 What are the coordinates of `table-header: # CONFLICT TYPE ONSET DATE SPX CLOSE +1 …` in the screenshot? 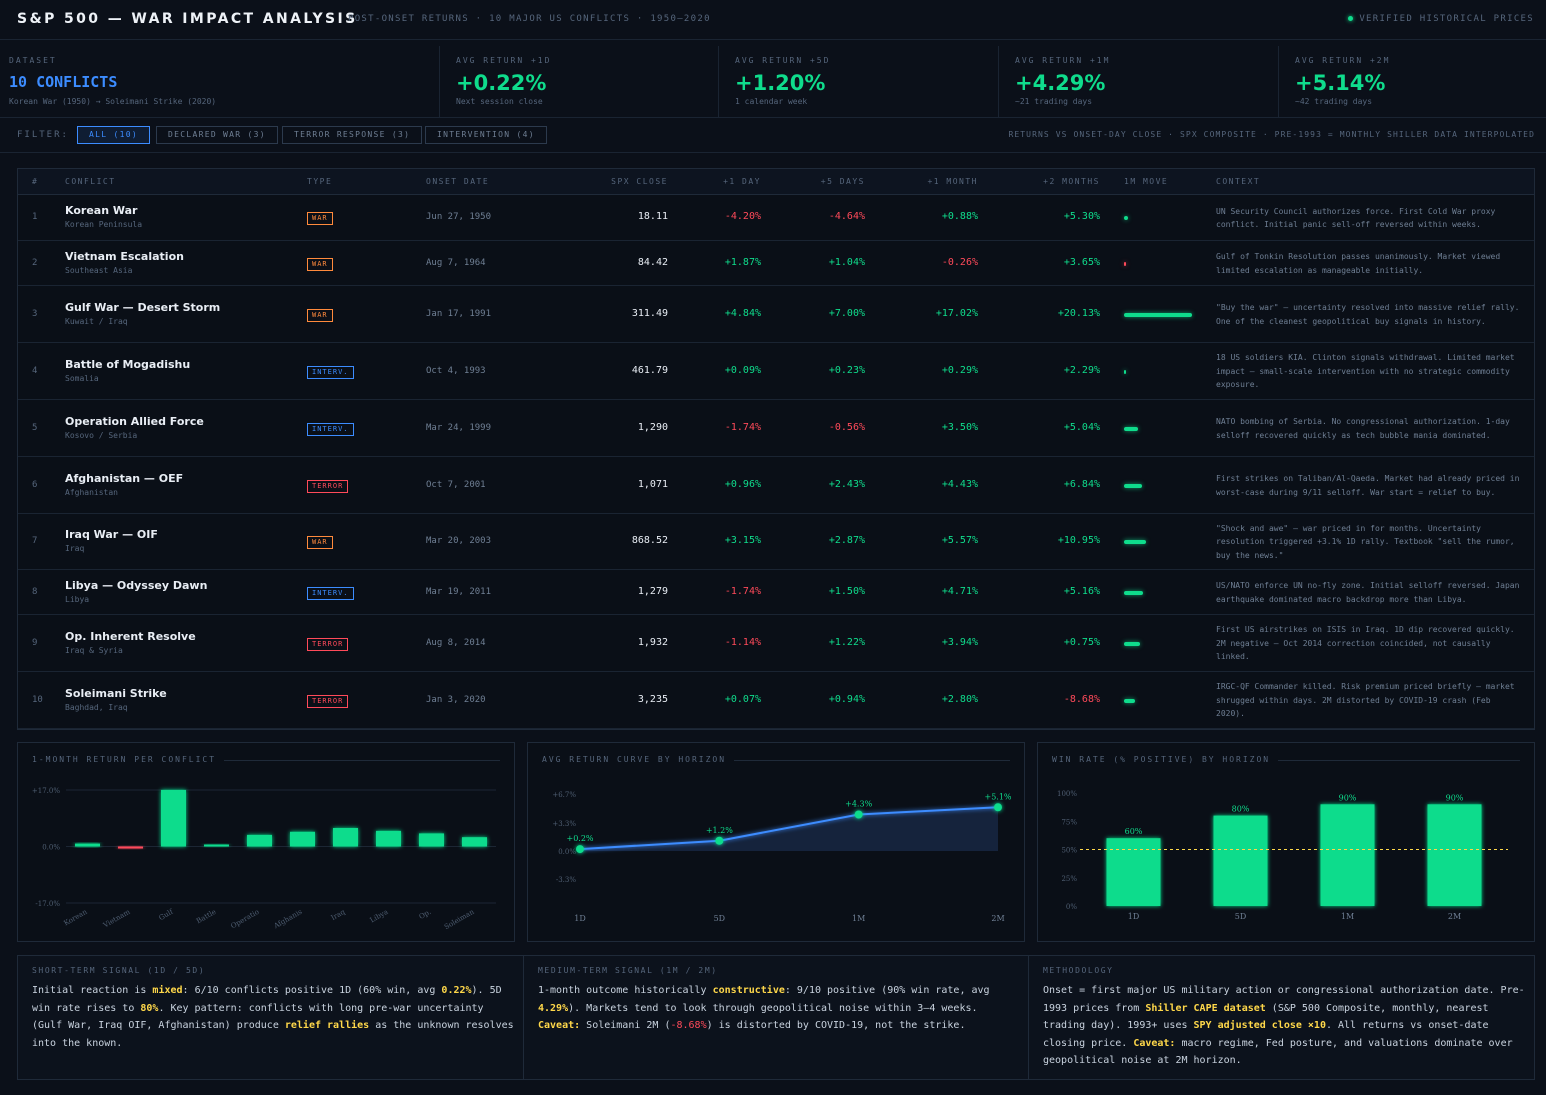 It's located at (776, 182).